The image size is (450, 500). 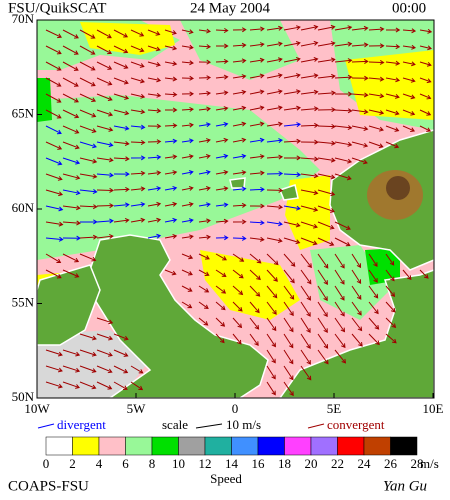 I want to click on speed-region, so click(x=44, y=100).